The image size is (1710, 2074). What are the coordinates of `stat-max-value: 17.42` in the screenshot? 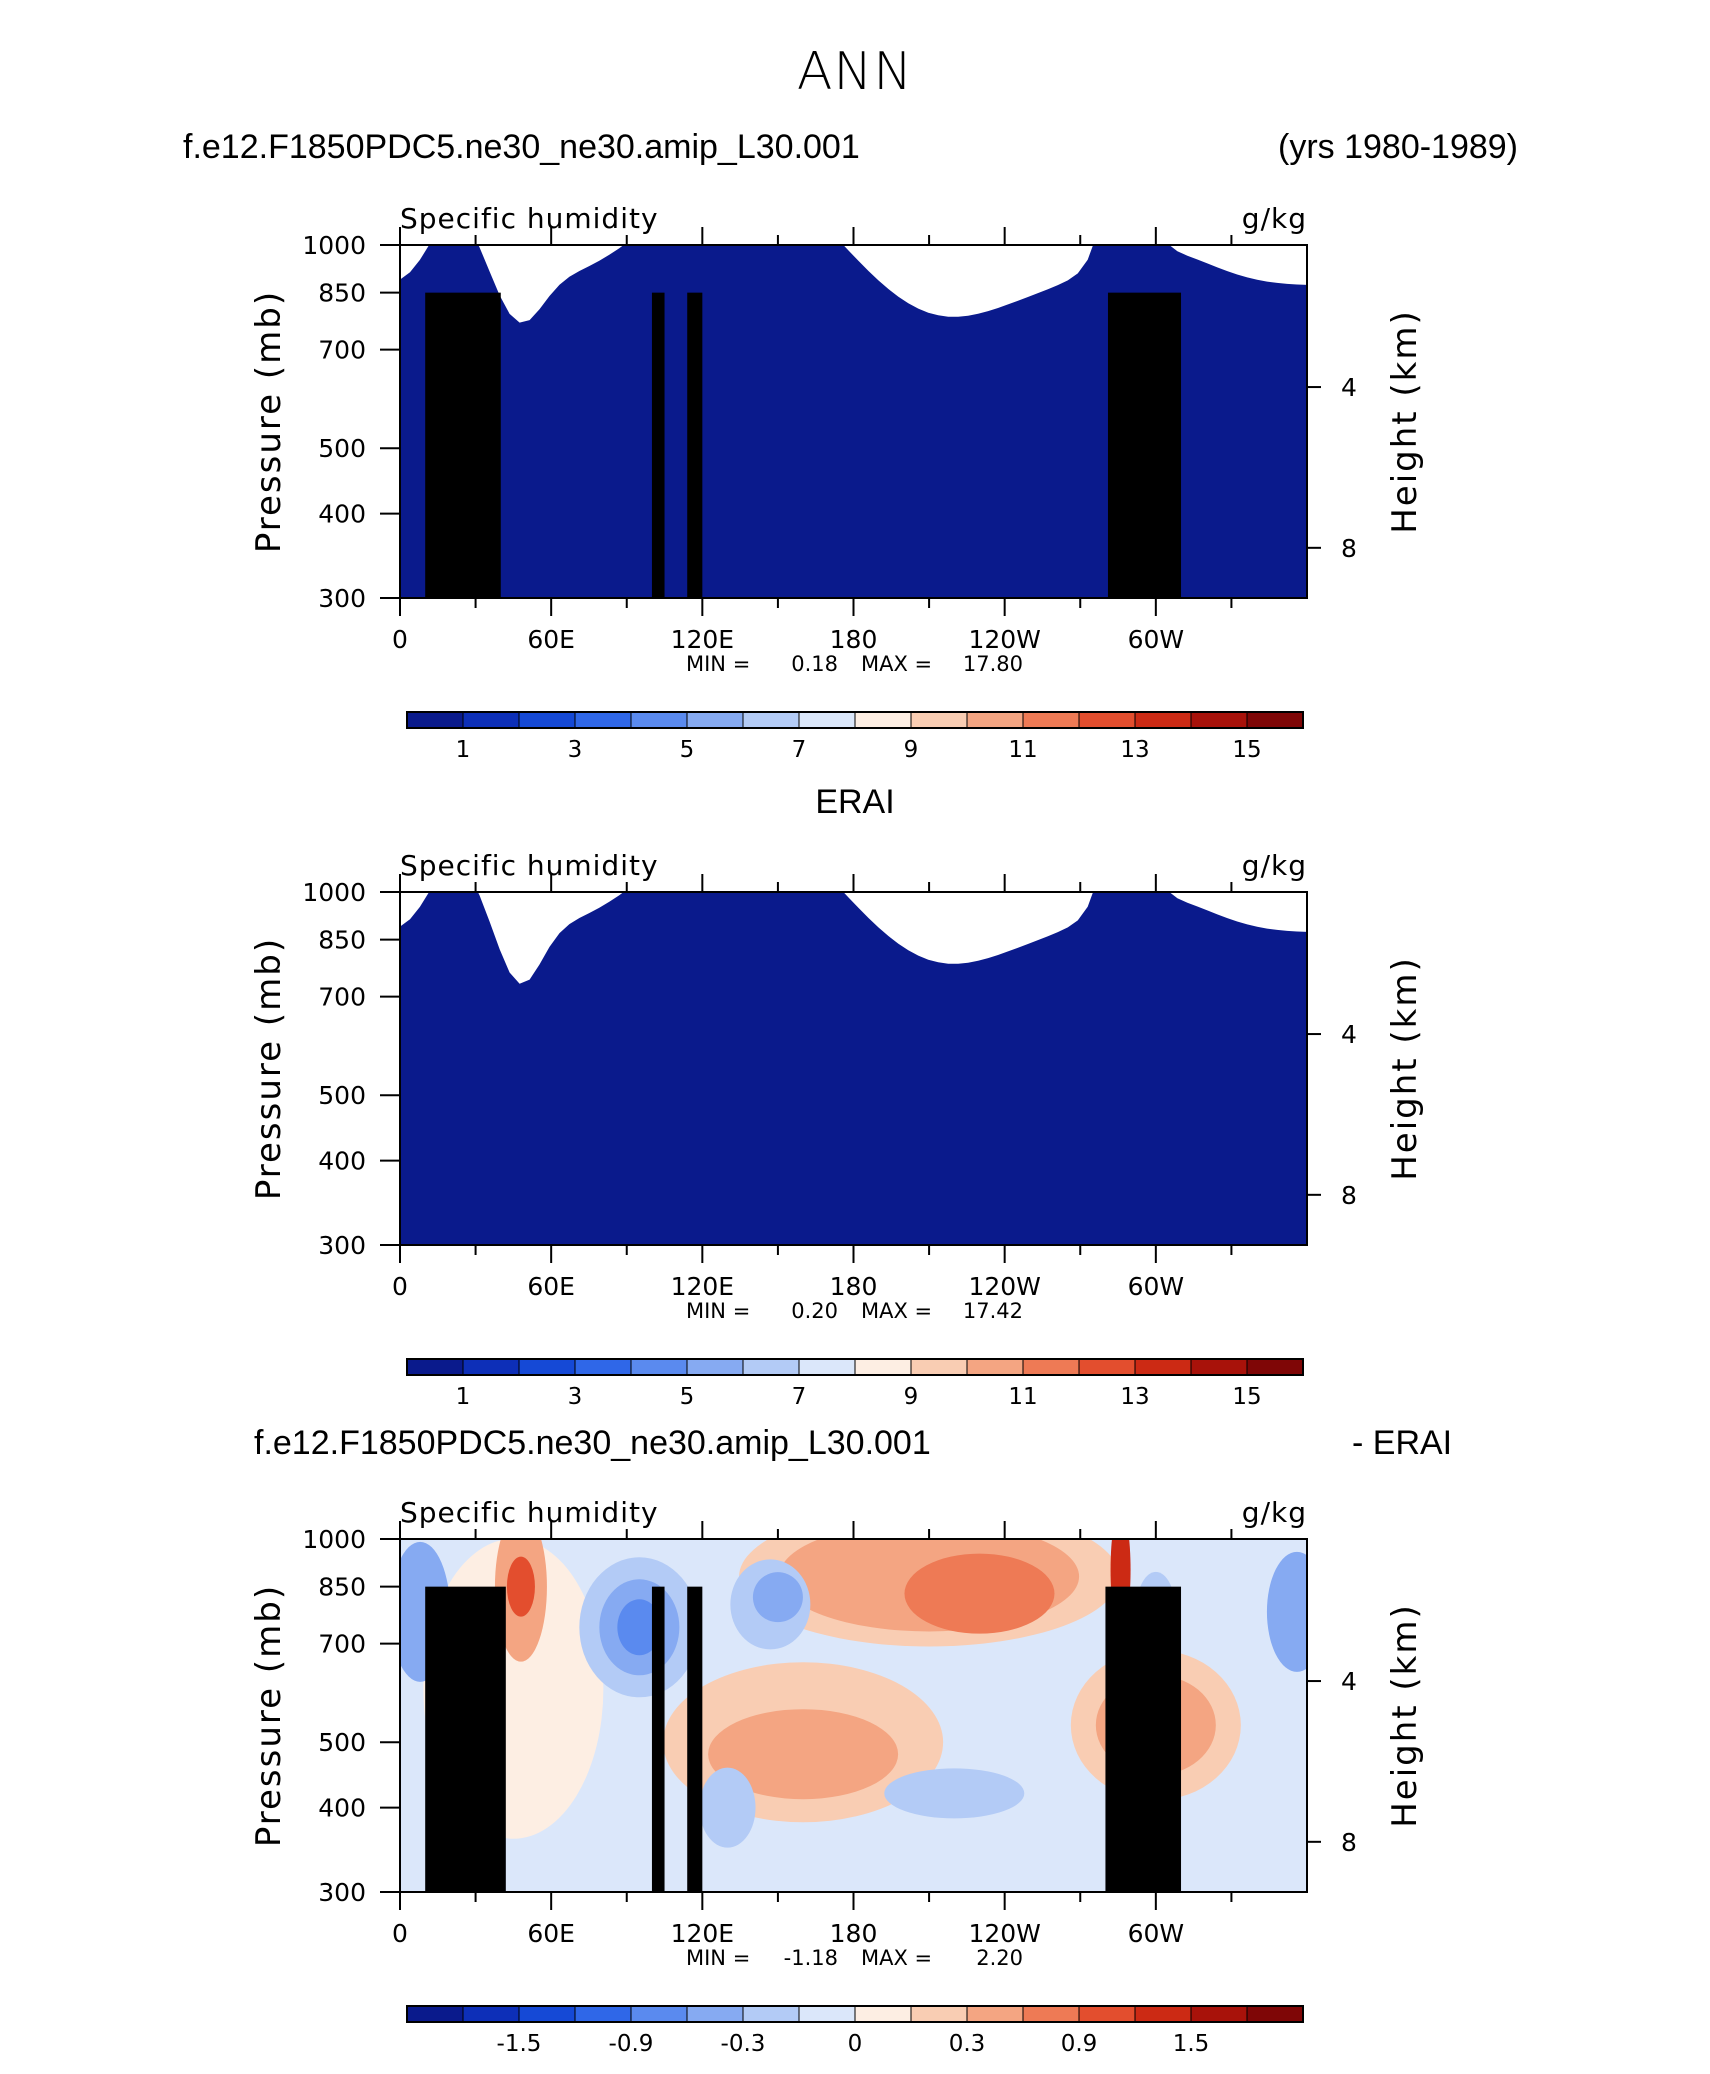 It's located at (993, 1311).